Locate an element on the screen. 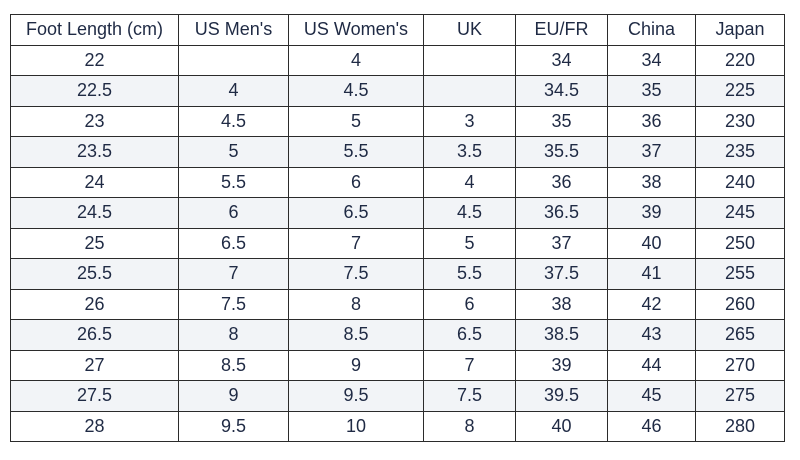  cell-foot-length: 26 is located at coordinates (94, 304).